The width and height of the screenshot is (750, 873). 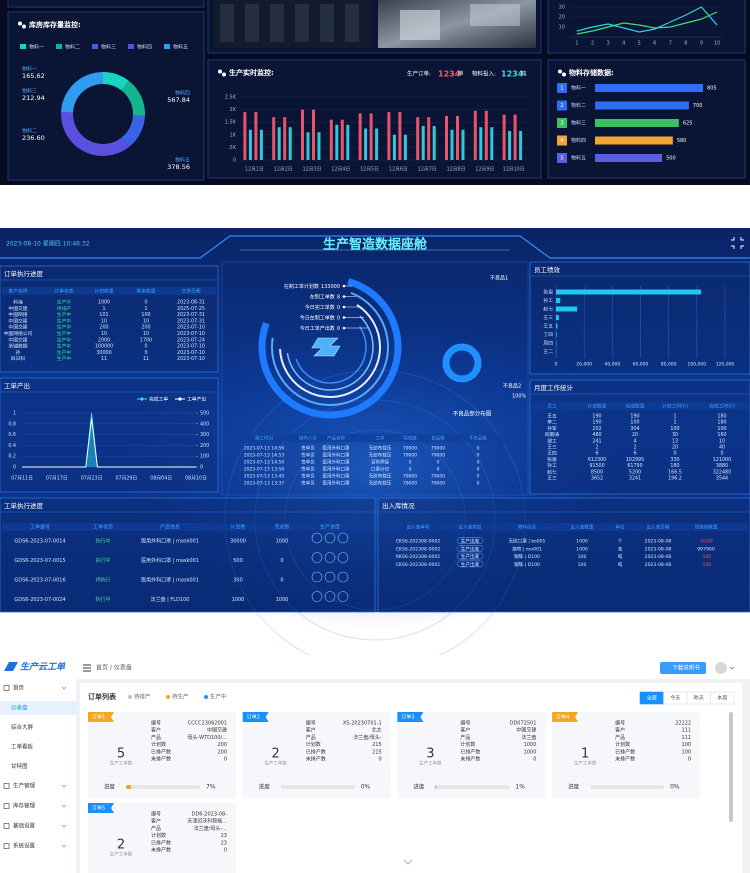 I want to click on fullscreen-icon, so click(x=737, y=243).